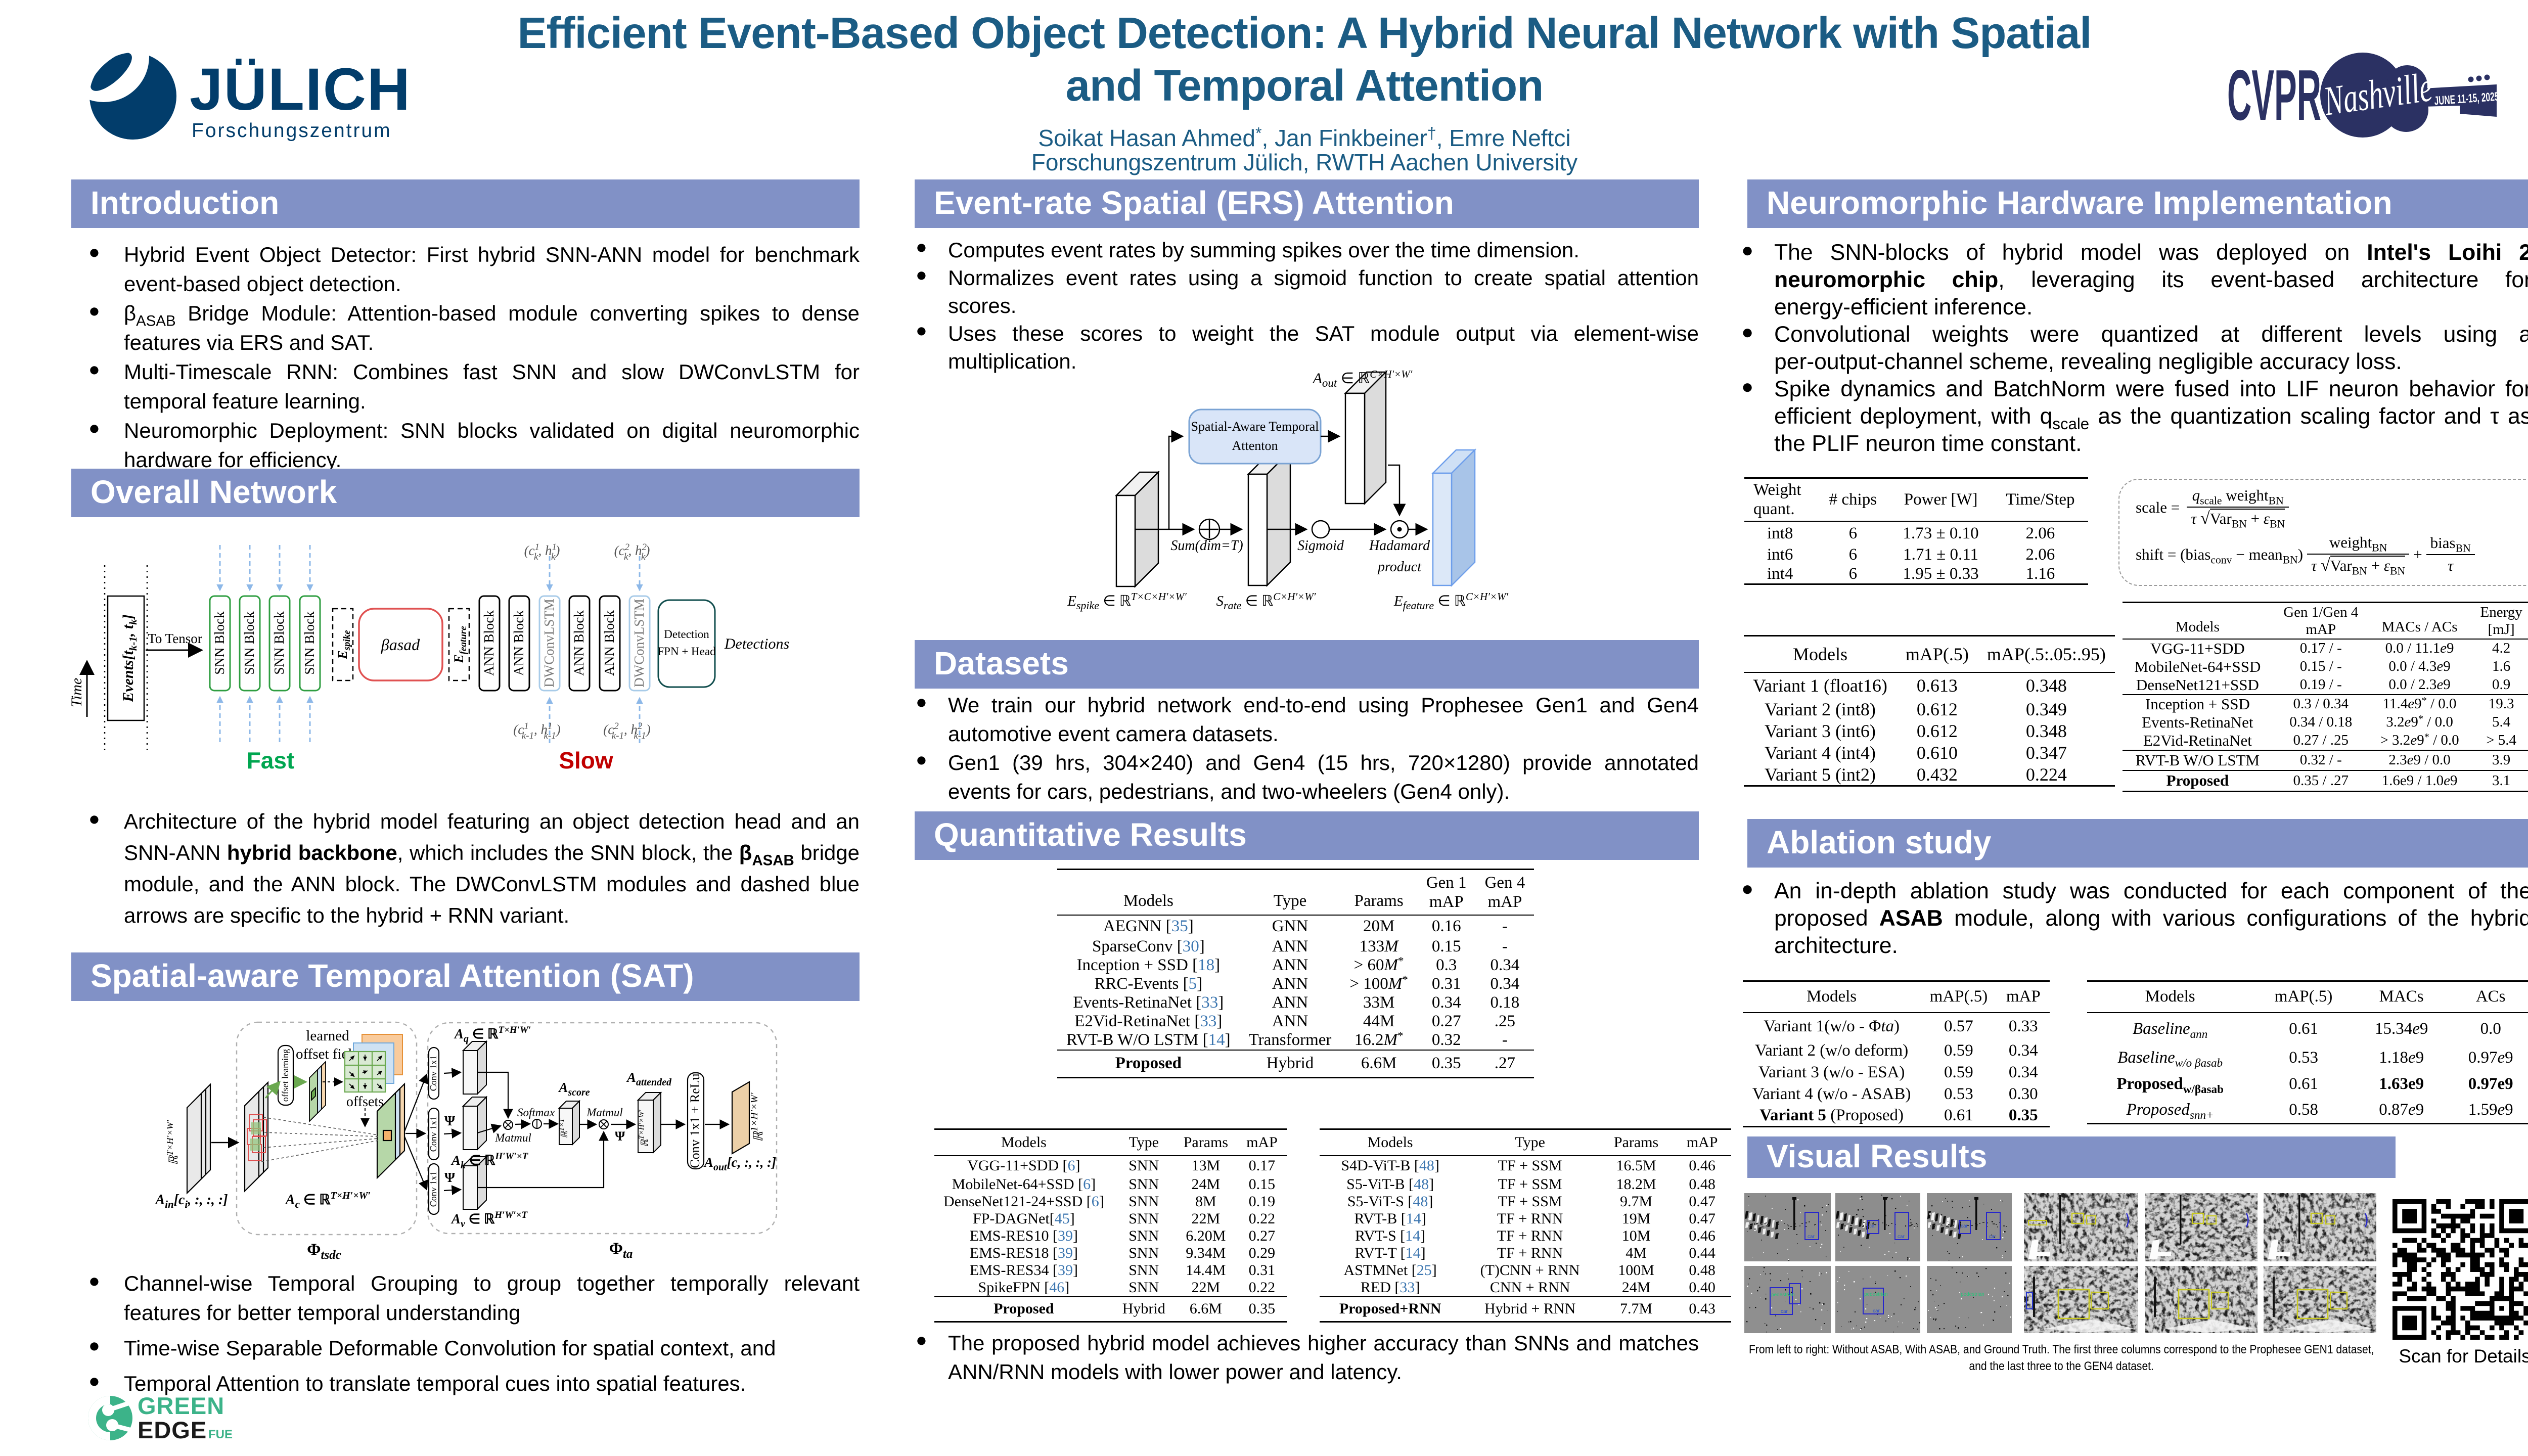  What do you see at coordinates (173, 1142) in the screenshot?
I see `svg-text: ℝT×H′×W′` at bounding box center [173, 1142].